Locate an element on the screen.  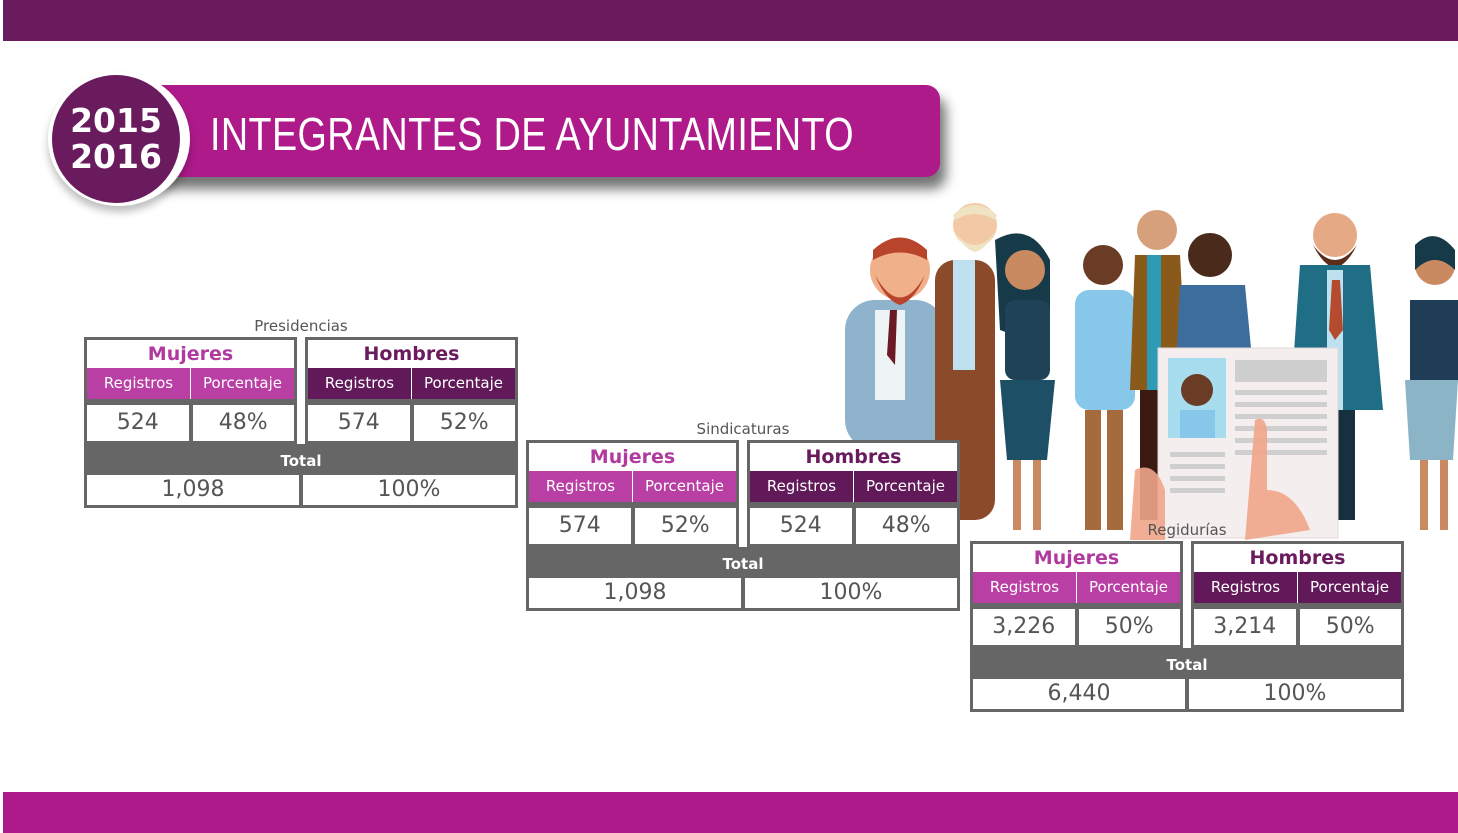
year-circle: 2015 2016 is located at coordinates (116, 139).